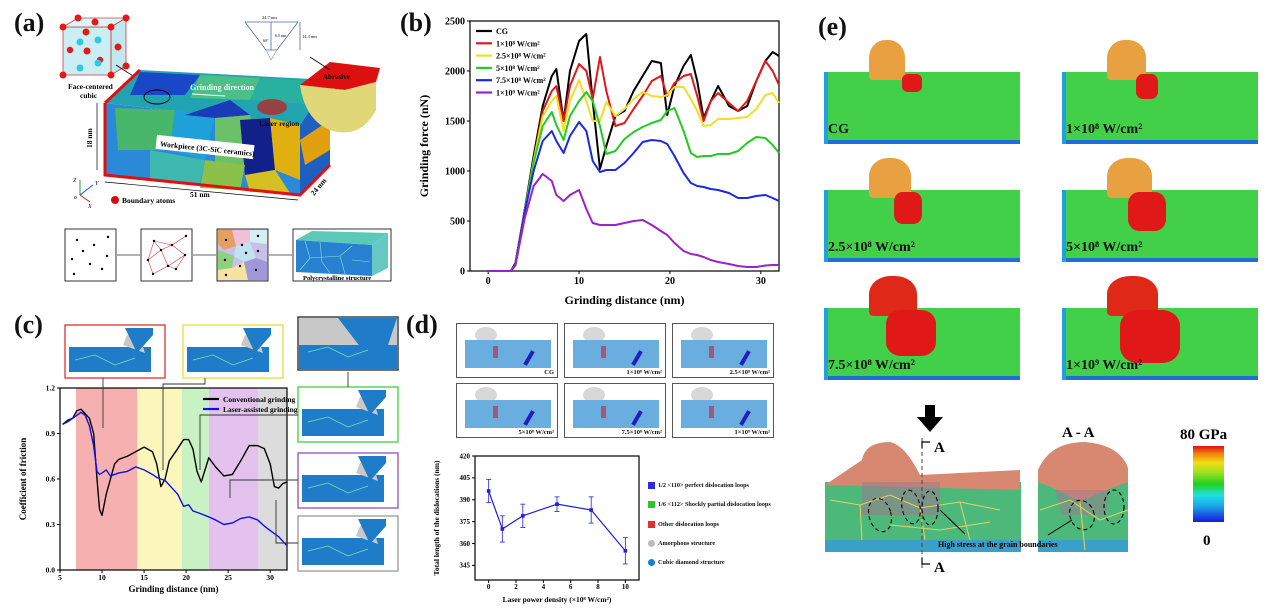  What do you see at coordinates (521, 56) in the screenshot?
I see `legend-label-3: 2.5×10⁸ W/cm²` at bounding box center [521, 56].